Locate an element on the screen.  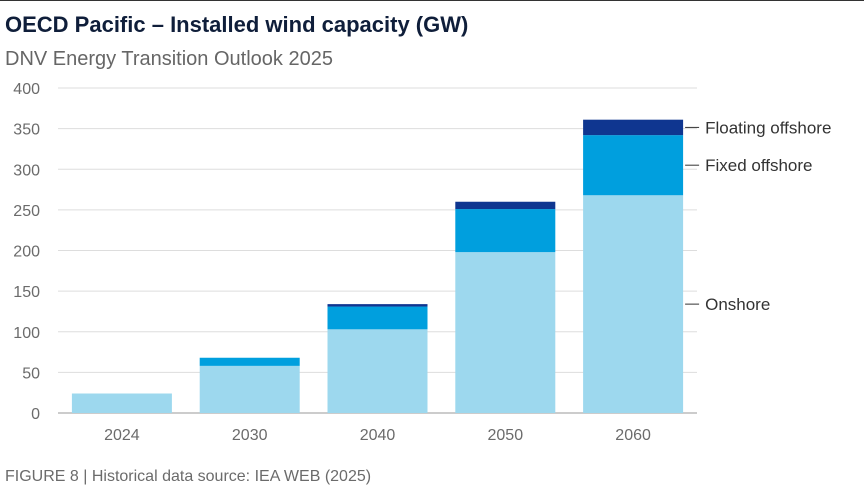
x-tick-label: 2050 is located at coordinates (506, 435).